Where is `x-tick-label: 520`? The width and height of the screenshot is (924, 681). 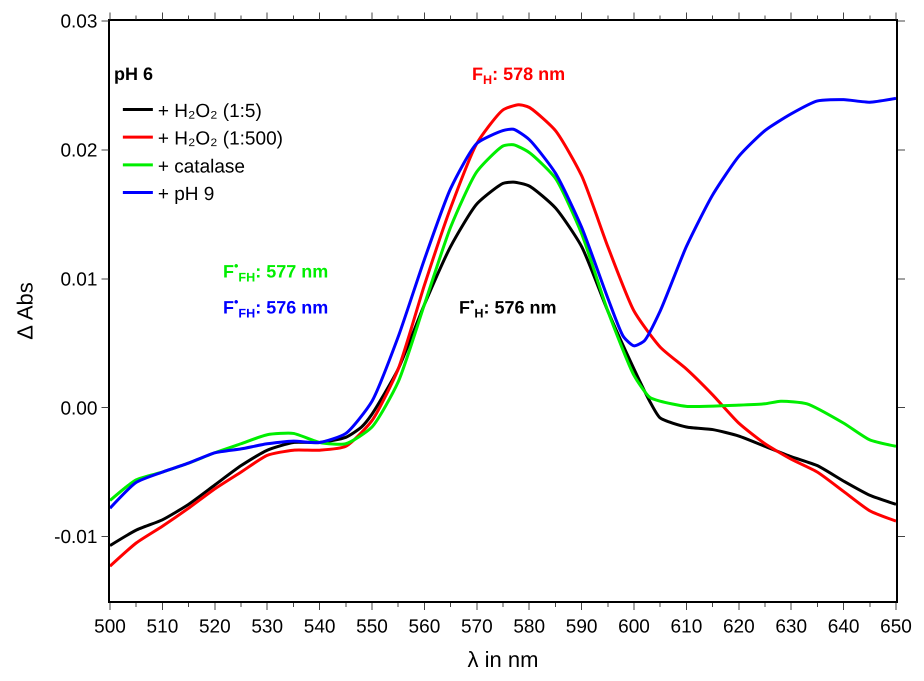
x-tick-label: 520 is located at coordinates (214, 627).